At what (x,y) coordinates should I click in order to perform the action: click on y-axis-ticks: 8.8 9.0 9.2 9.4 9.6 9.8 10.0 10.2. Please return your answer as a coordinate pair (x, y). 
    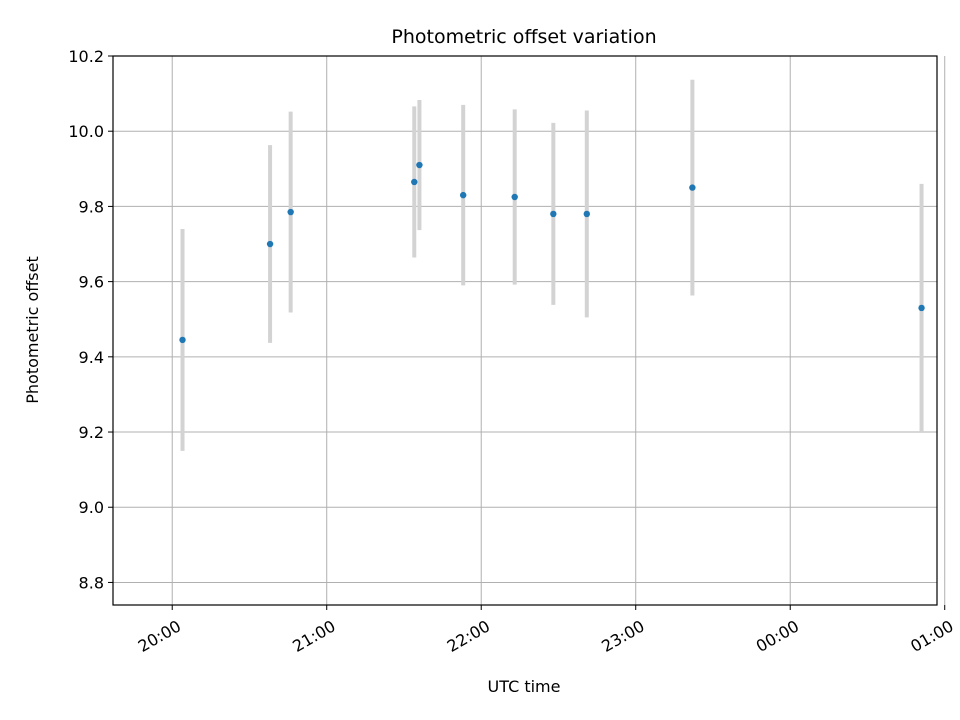
    Looking at the image, I should click on (90, 319).